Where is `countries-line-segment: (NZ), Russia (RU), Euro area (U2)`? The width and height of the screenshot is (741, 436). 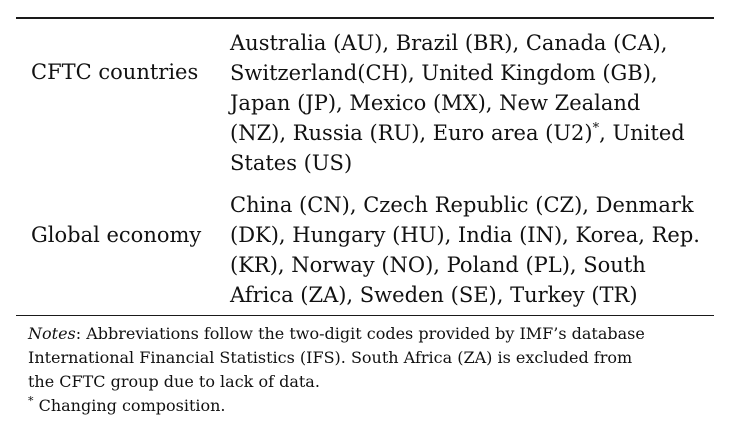
countries-line-segment: (NZ), Russia (RU), Euro area (U2) is located at coordinates (411, 133).